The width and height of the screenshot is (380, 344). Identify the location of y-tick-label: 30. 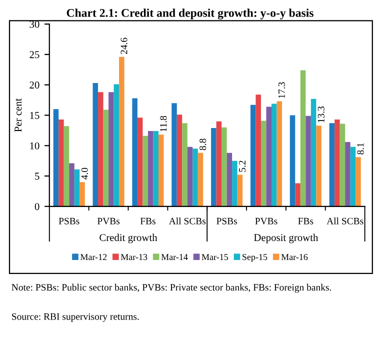
(35, 24).